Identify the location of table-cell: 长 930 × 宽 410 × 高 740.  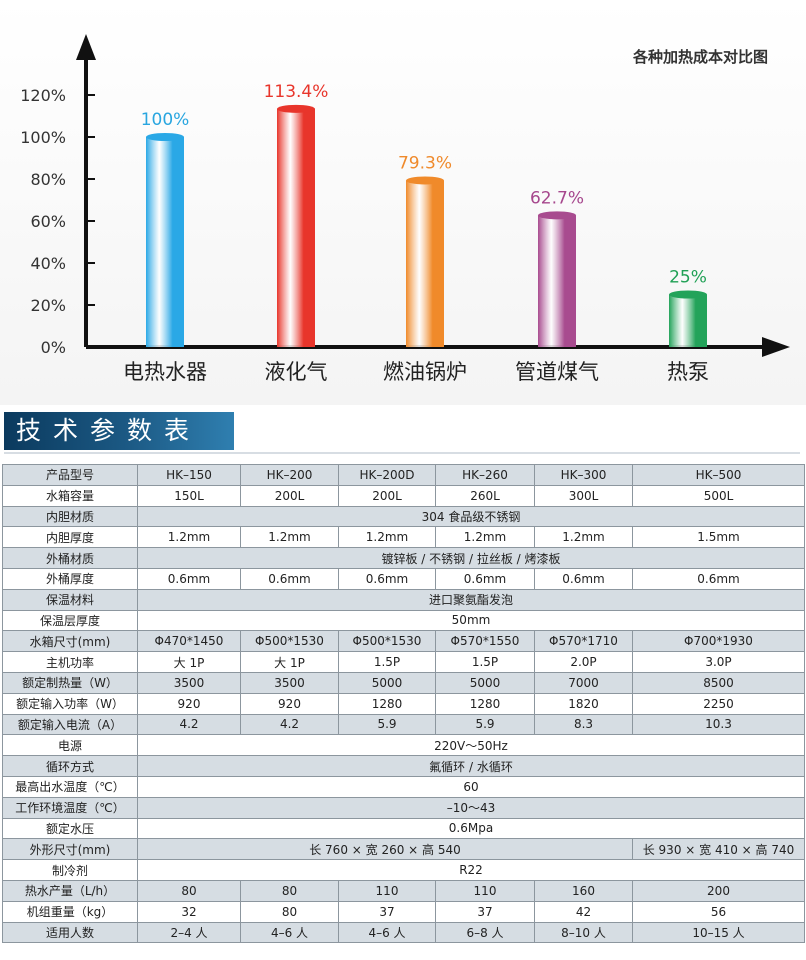
(718, 849).